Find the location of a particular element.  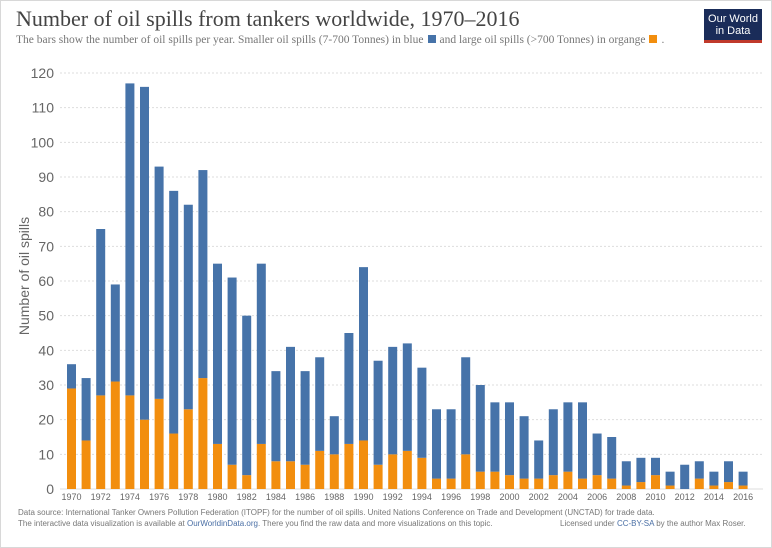

bar-large-2004 is located at coordinates (568, 480).